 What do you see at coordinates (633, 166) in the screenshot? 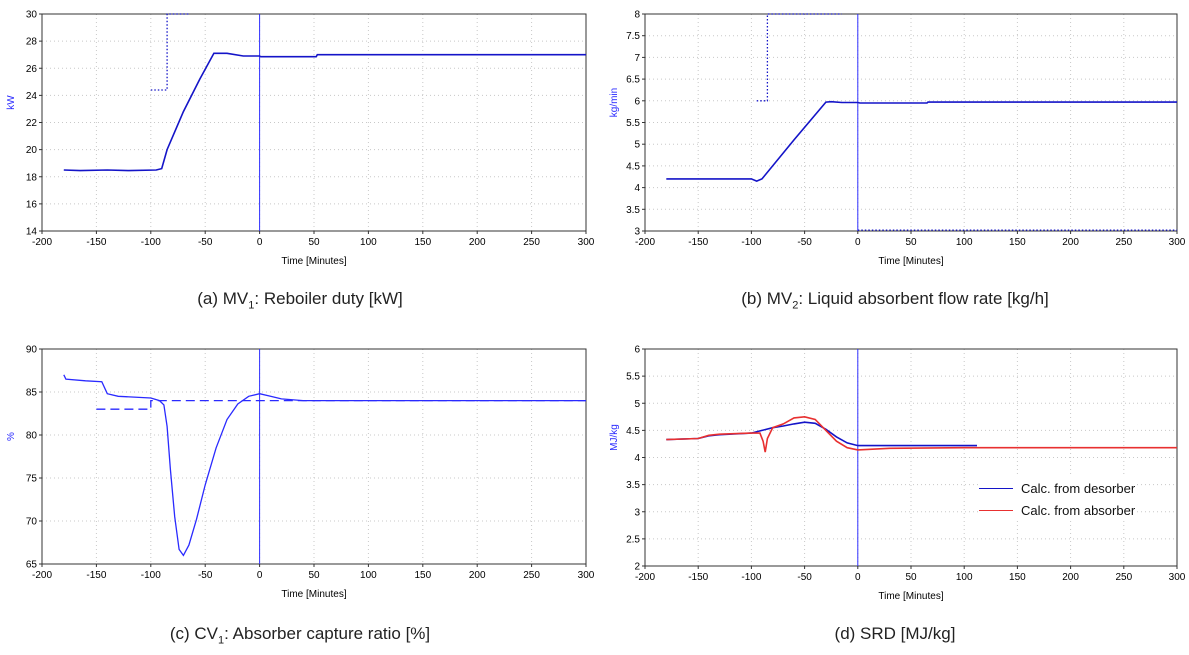
I see `chart-b-y-tick-label: 4.5` at bounding box center [633, 166].